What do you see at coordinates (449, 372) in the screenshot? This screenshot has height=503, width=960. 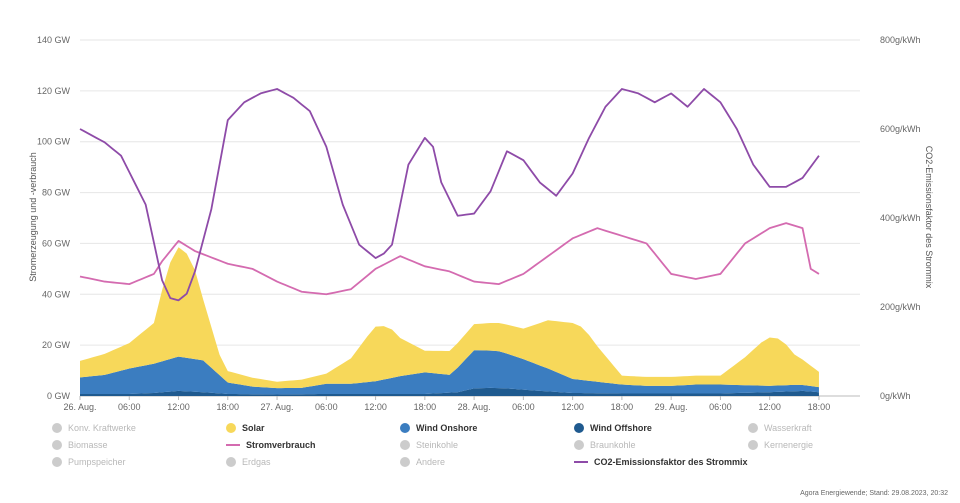 I see `wind-onshore-area` at bounding box center [449, 372].